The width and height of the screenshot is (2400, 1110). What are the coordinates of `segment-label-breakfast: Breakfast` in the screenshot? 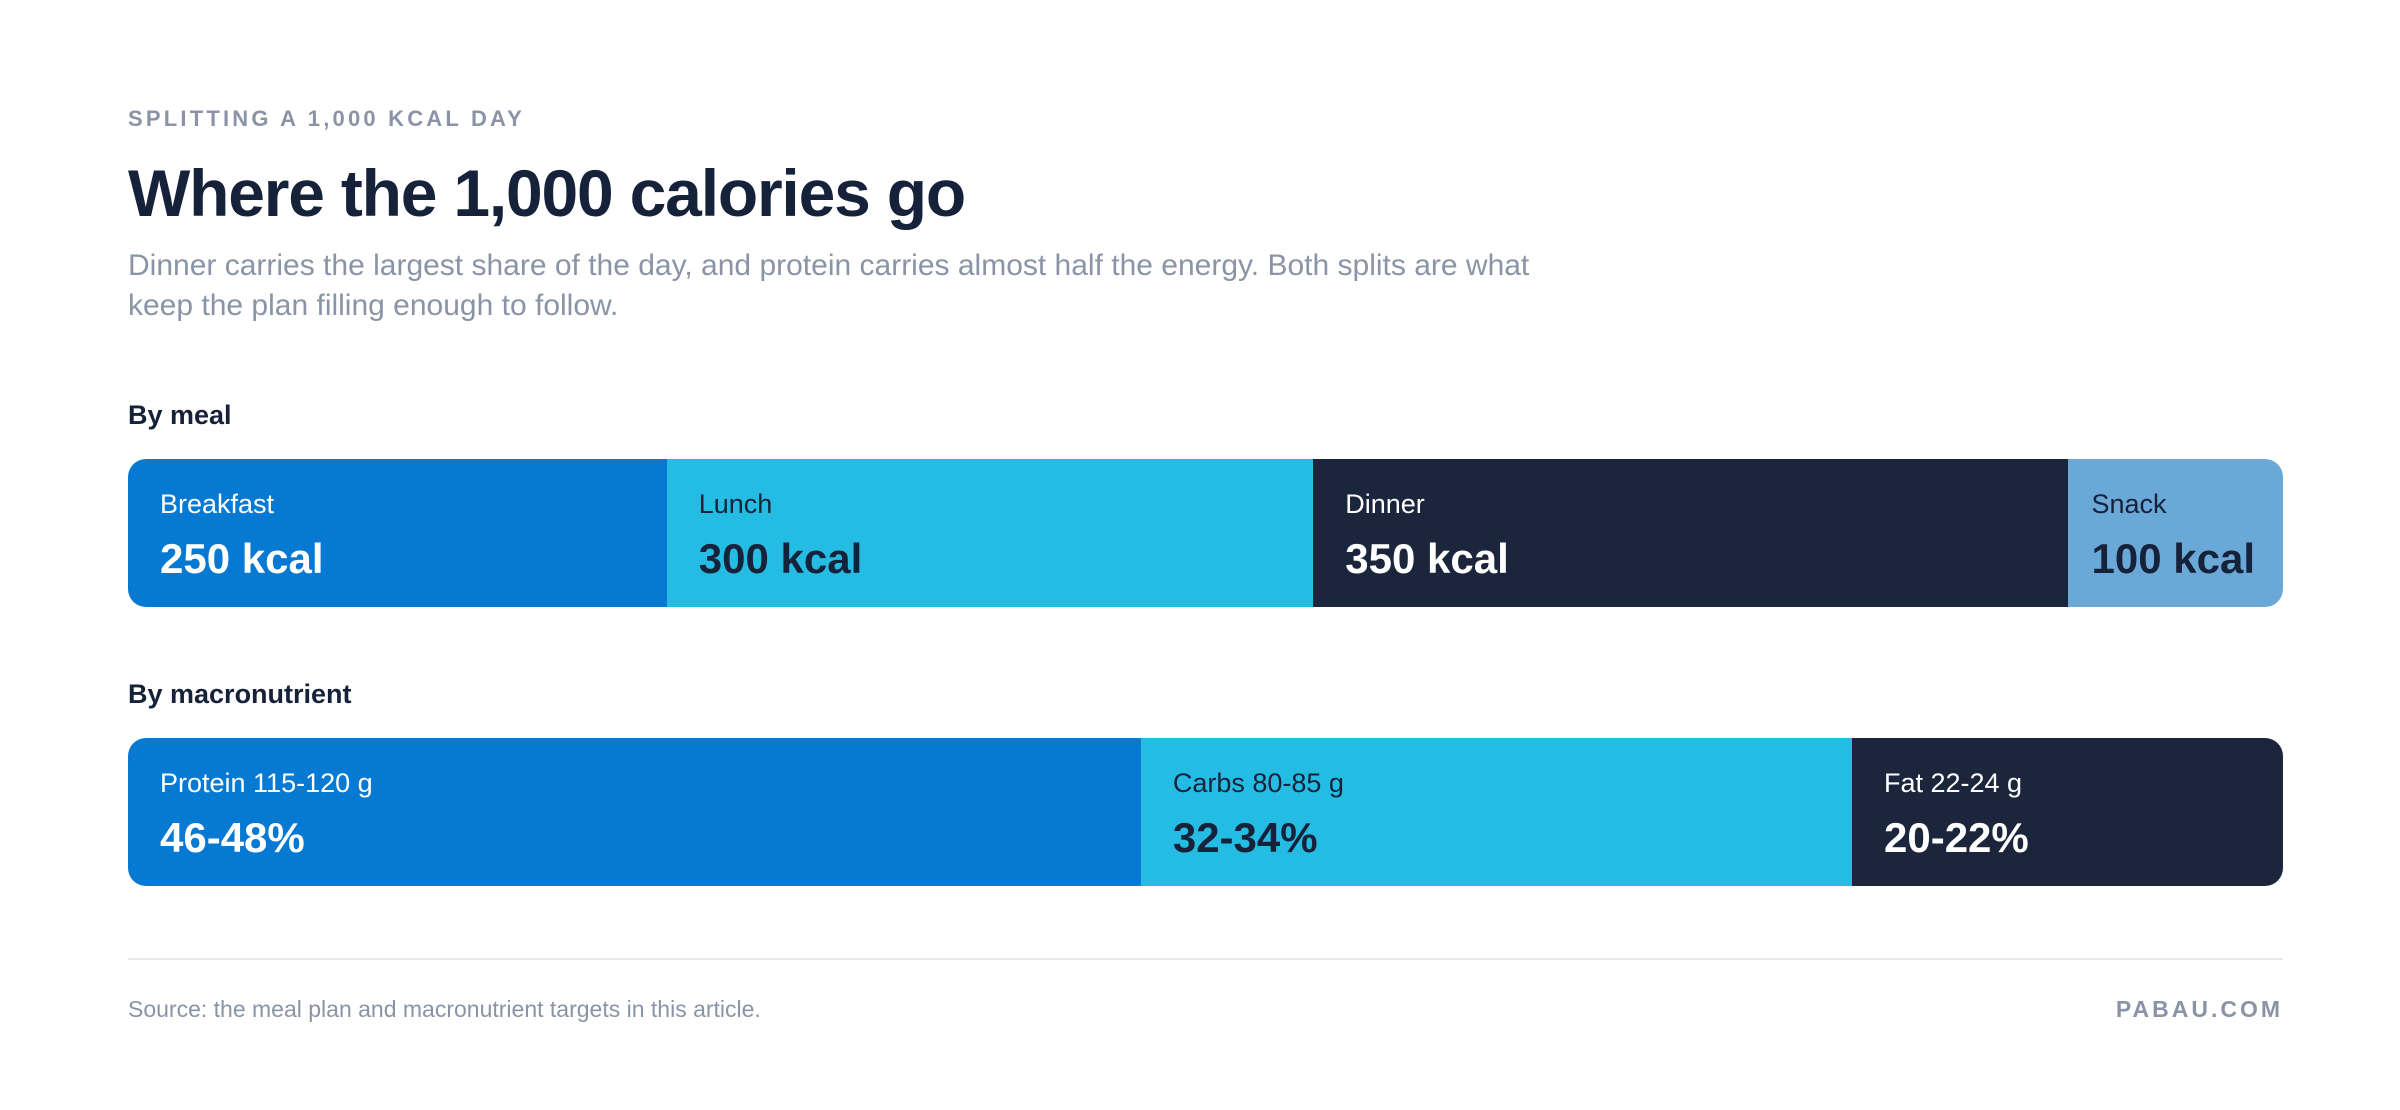 It's located at (217, 504).